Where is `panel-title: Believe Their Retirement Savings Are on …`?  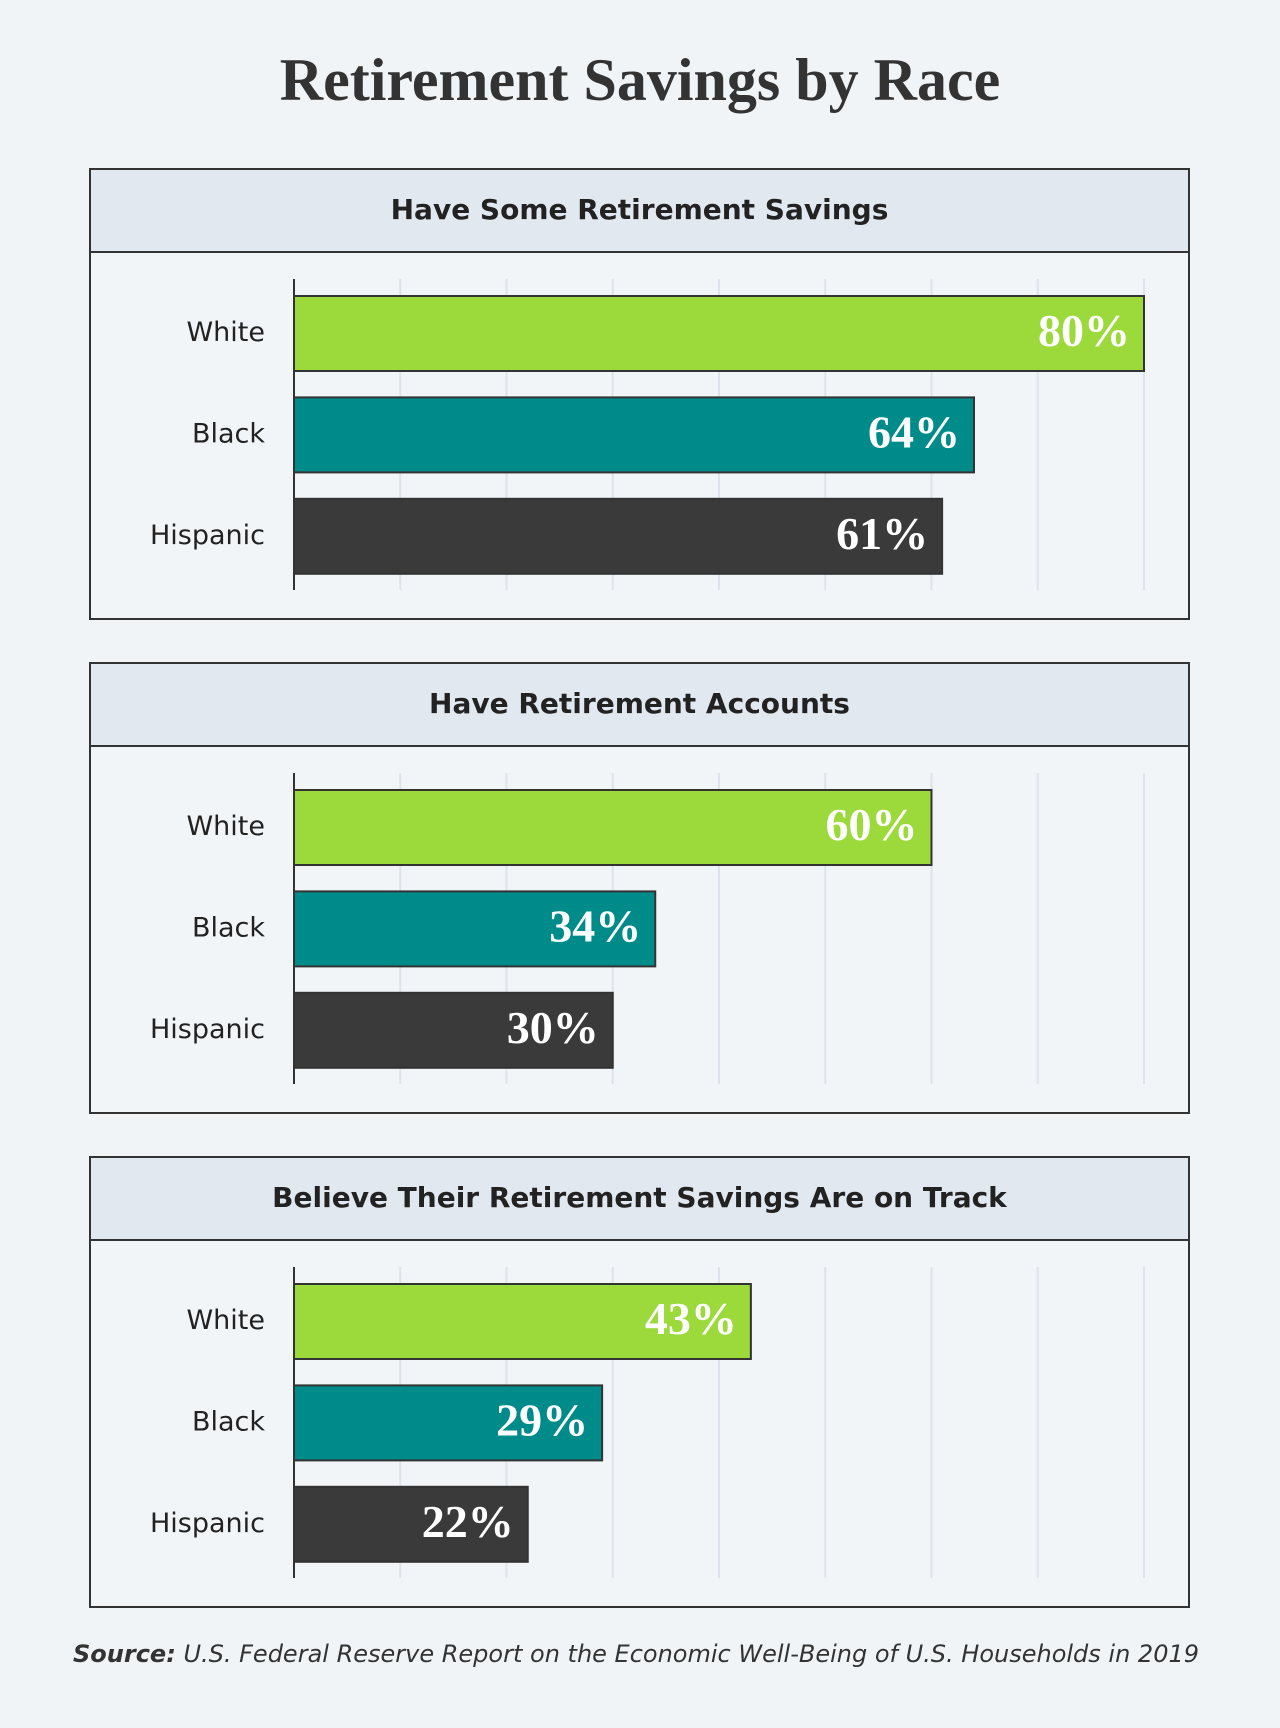
panel-title: Believe Their Retirement Savings Are on … is located at coordinates (640, 1197).